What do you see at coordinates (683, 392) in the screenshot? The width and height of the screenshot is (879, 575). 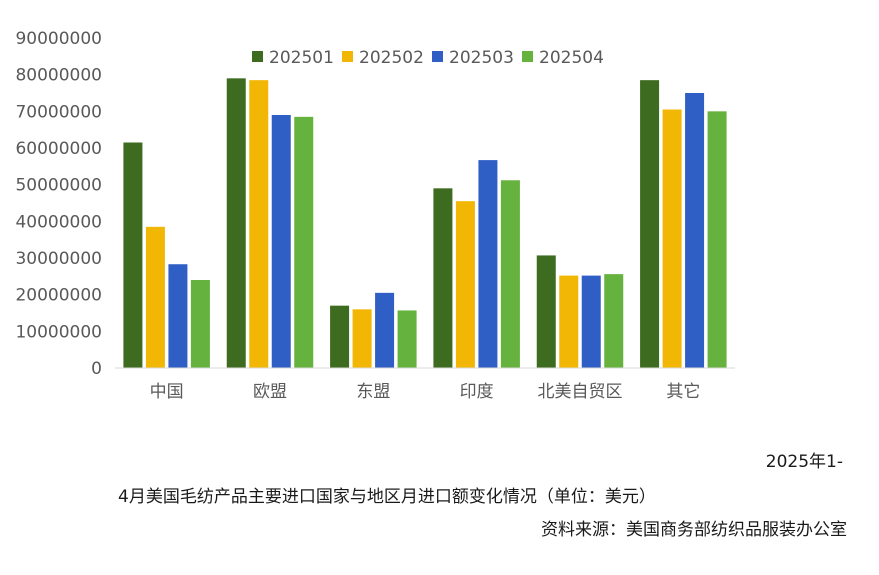 I see `x-tick-label: 其它` at bounding box center [683, 392].